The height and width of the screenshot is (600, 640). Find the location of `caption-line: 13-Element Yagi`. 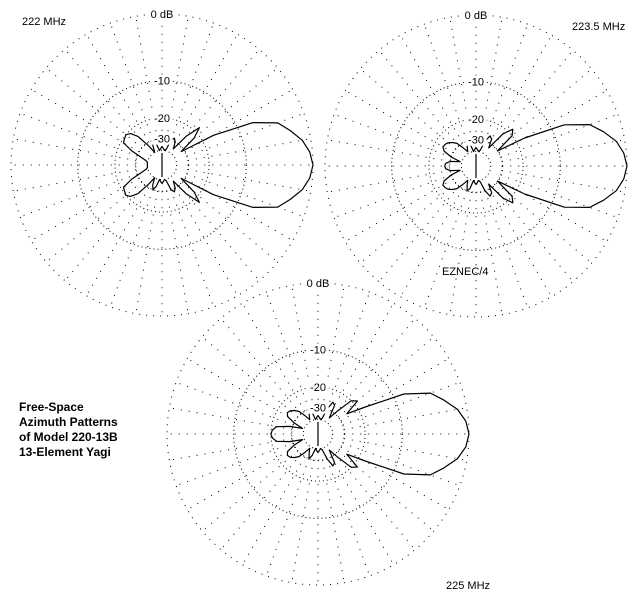

caption-line: 13-Element Yagi is located at coordinates (65, 452).